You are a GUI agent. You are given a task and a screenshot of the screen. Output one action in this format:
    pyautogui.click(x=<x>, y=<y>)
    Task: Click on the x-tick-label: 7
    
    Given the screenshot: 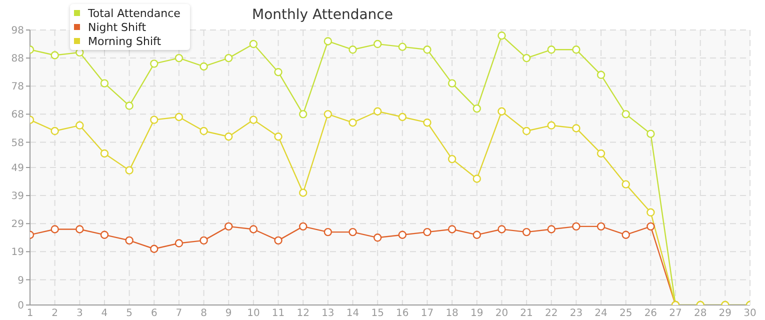 What is the action you would take?
    pyautogui.click(x=179, y=314)
    